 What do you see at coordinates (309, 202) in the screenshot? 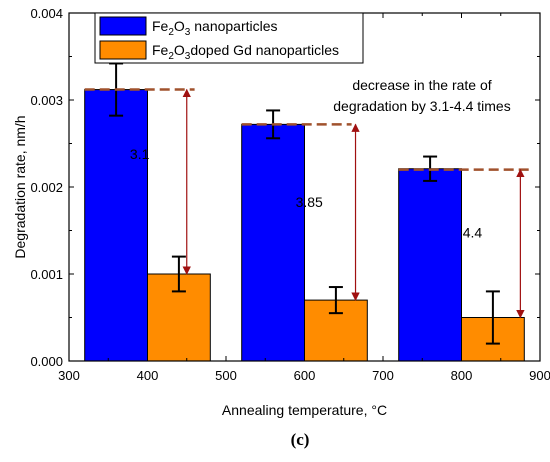
I see `ratio-label-1: 3.85` at bounding box center [309, 202].